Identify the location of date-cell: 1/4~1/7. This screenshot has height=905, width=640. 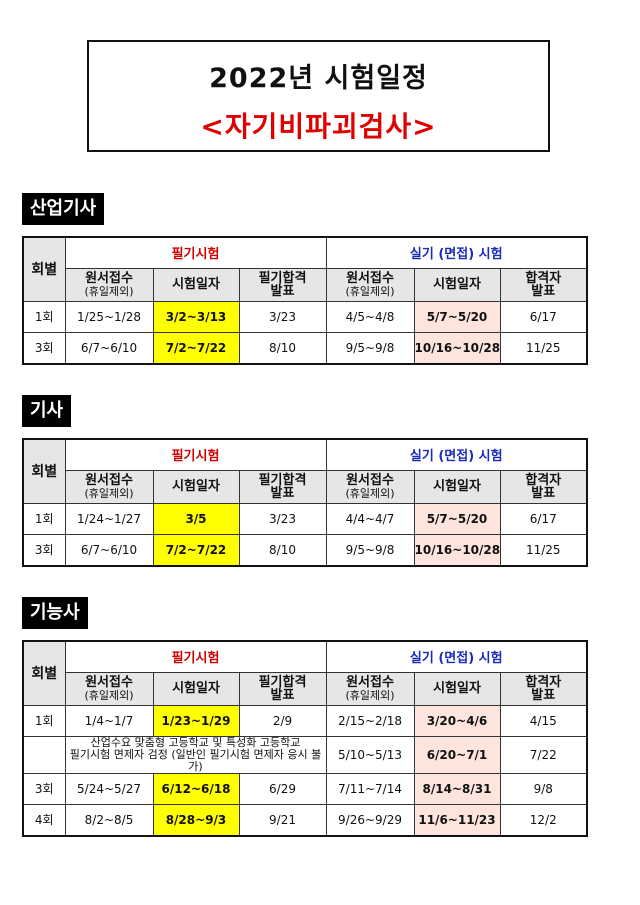
(109, 720).